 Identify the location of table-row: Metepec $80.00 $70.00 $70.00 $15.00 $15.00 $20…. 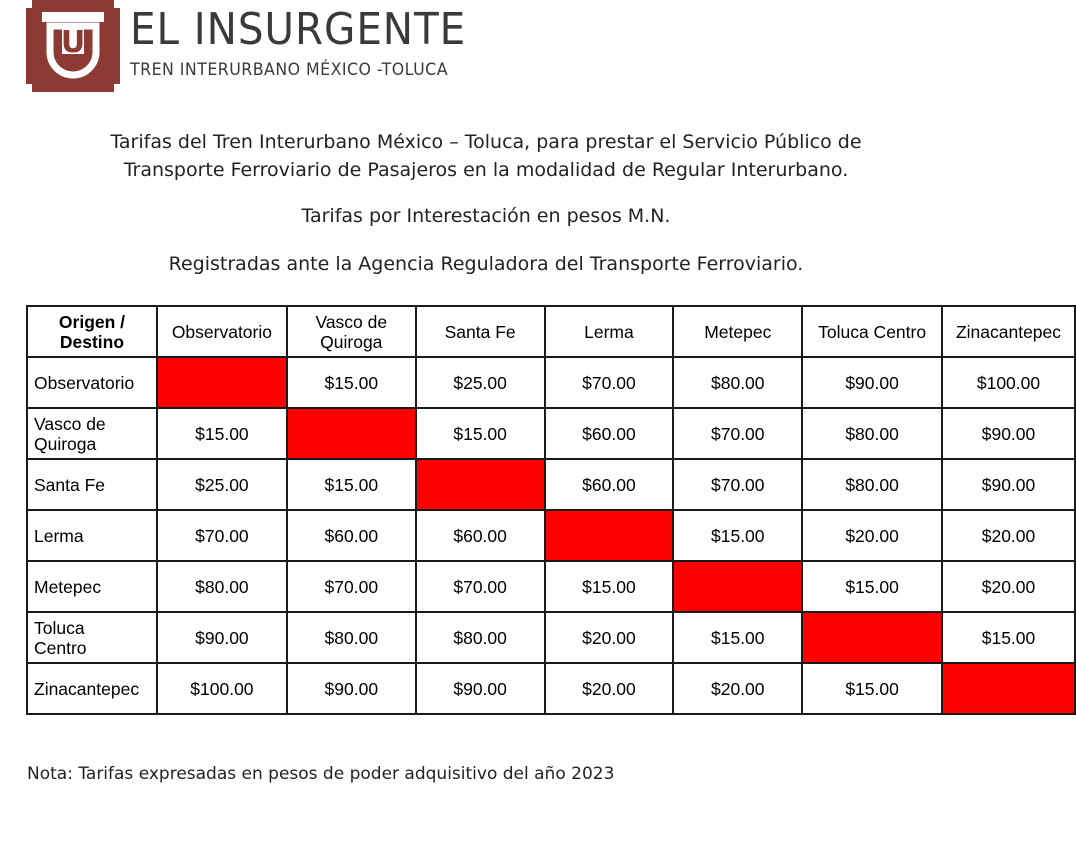
(551, 586).